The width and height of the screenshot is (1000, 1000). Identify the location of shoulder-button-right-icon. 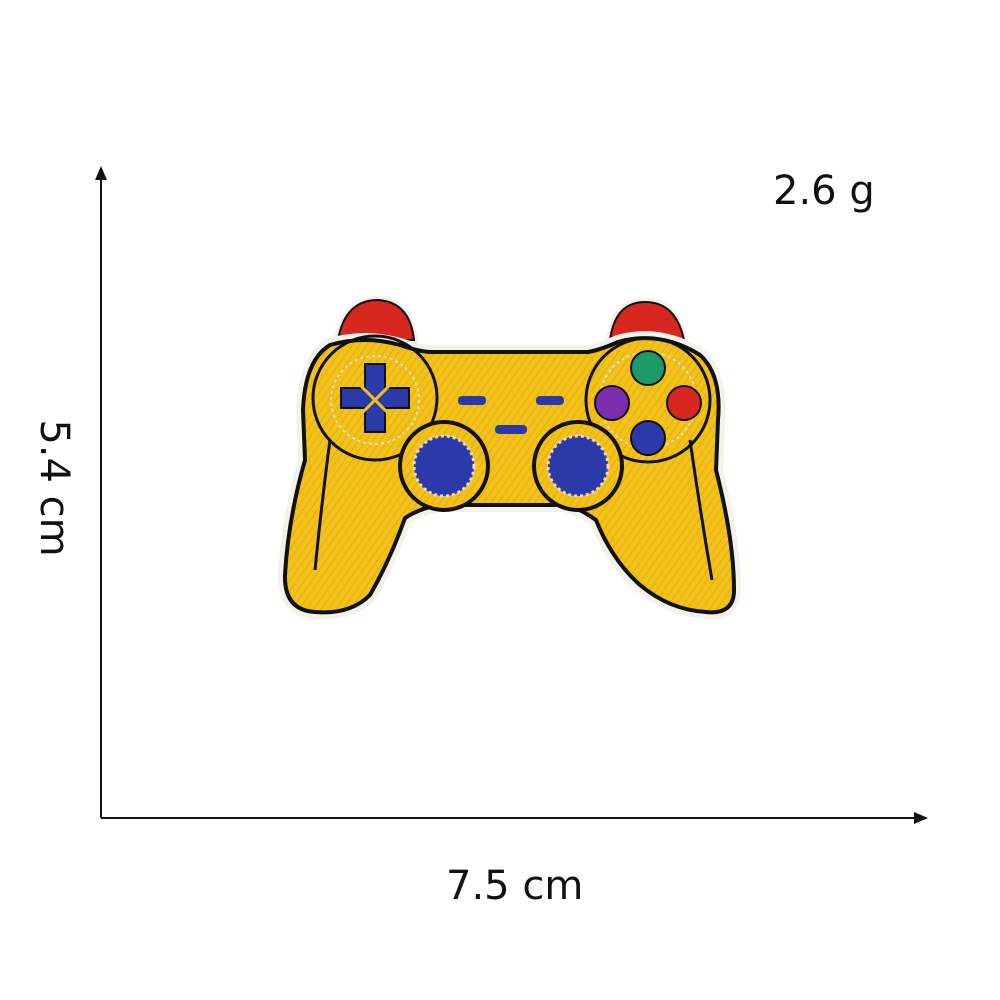
(647, 320).